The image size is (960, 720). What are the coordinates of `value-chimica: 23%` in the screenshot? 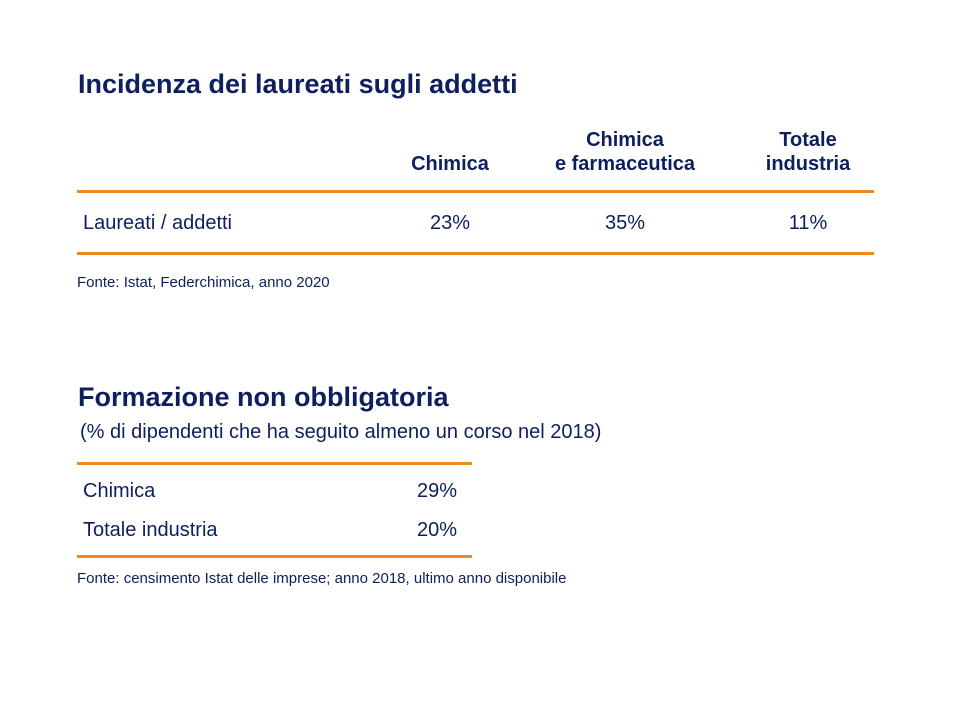 It's located at (450, 223).